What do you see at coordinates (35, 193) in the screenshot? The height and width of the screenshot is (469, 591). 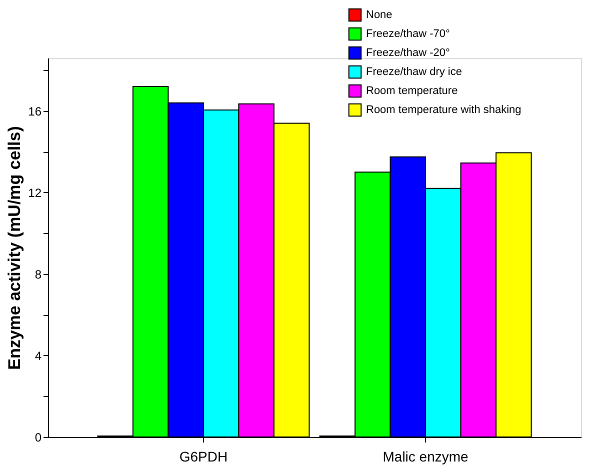 I see `y-tick-label: 12` at bounding box center [35, 193].